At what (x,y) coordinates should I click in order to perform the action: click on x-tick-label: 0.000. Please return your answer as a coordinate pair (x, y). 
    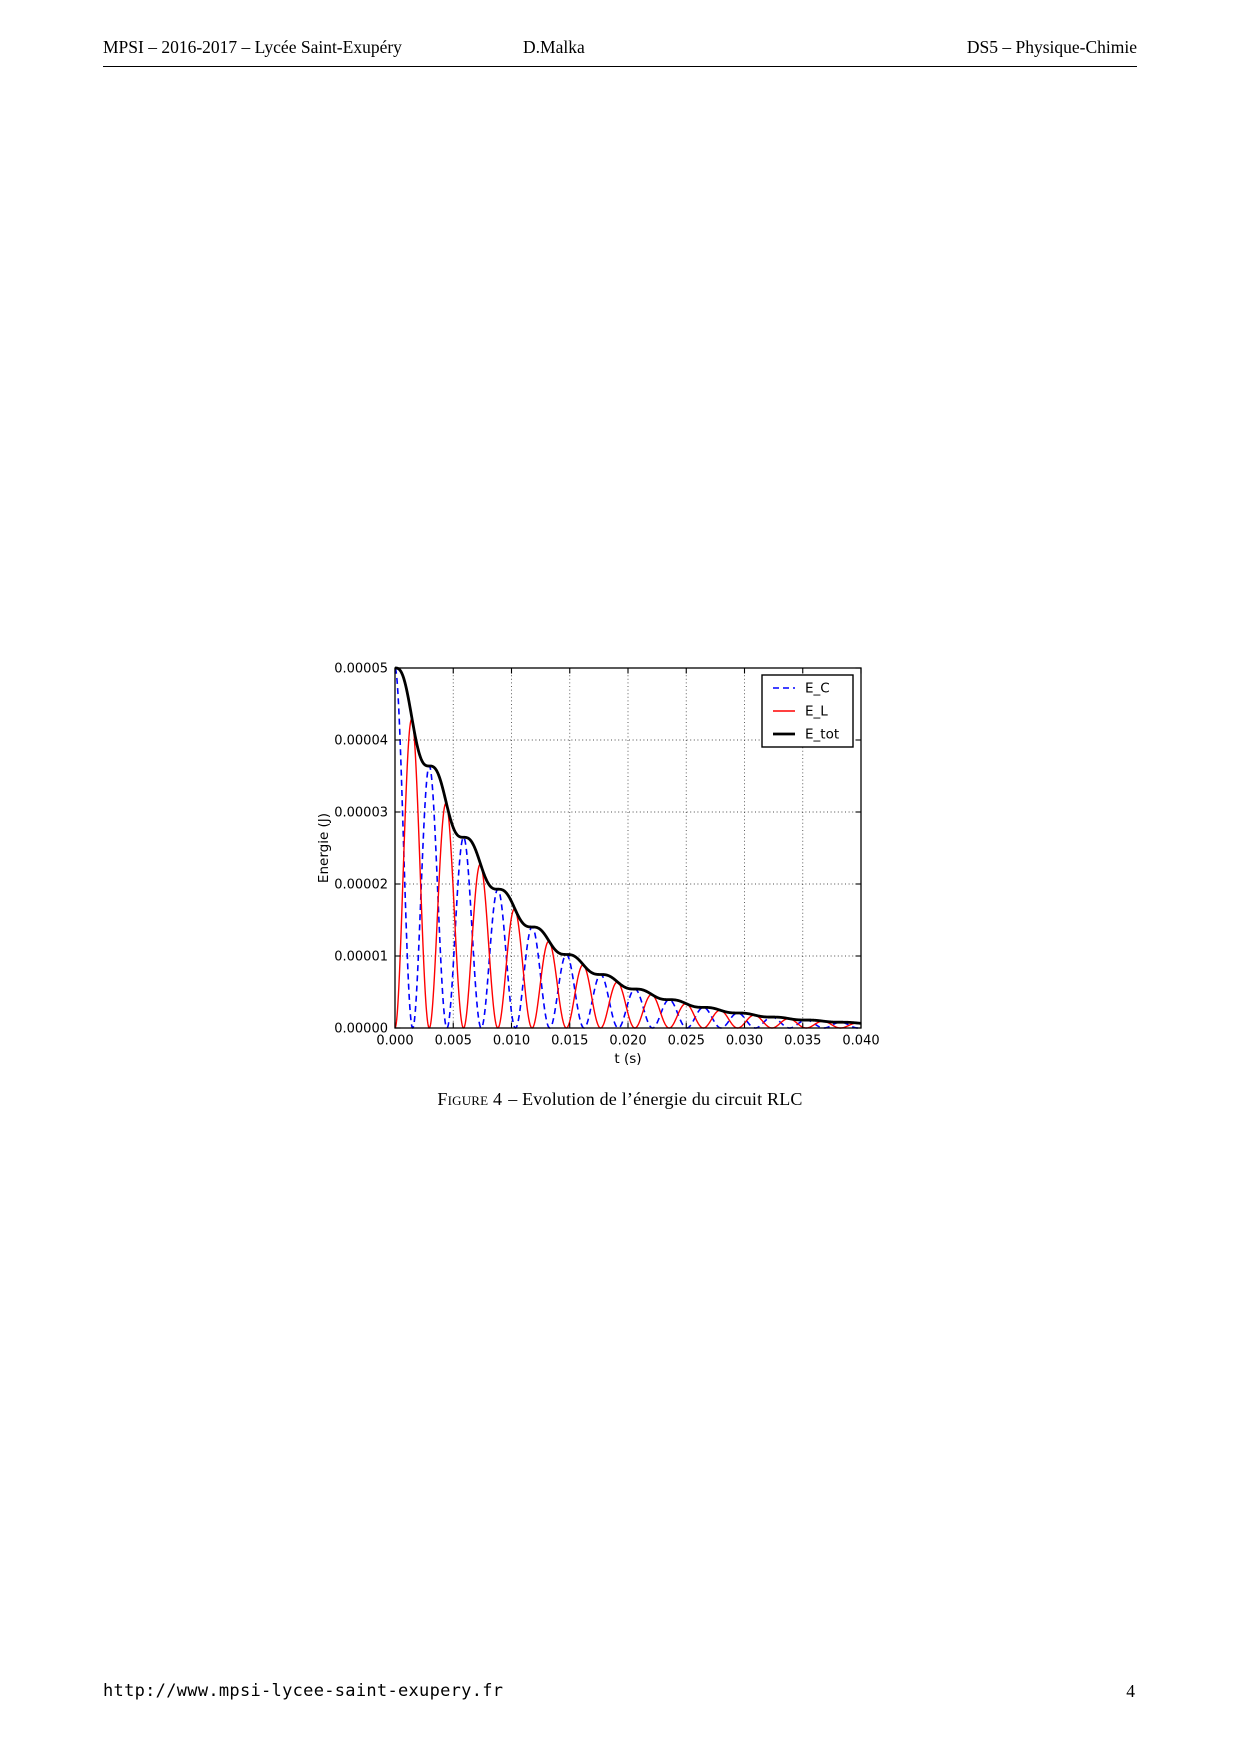
    Looking at the image, I should click on (394, 1041).